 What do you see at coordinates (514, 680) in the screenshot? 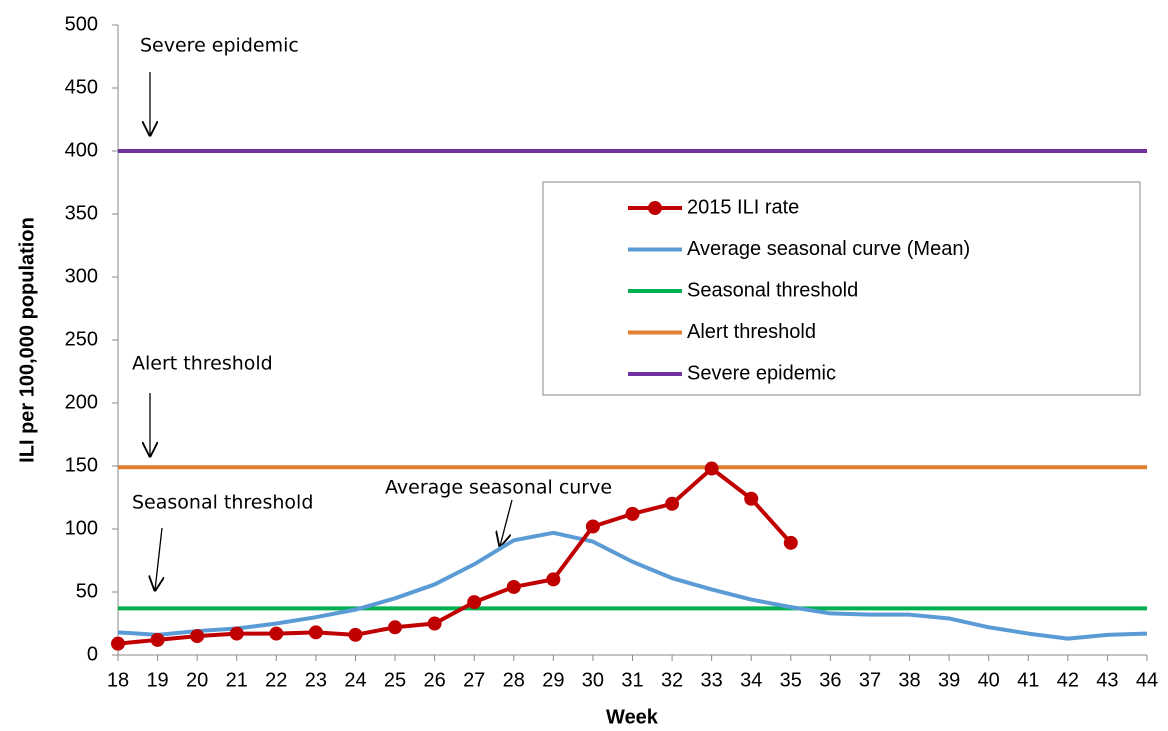
I see `x-tick-label: 28` at bounding box center [514, 680].